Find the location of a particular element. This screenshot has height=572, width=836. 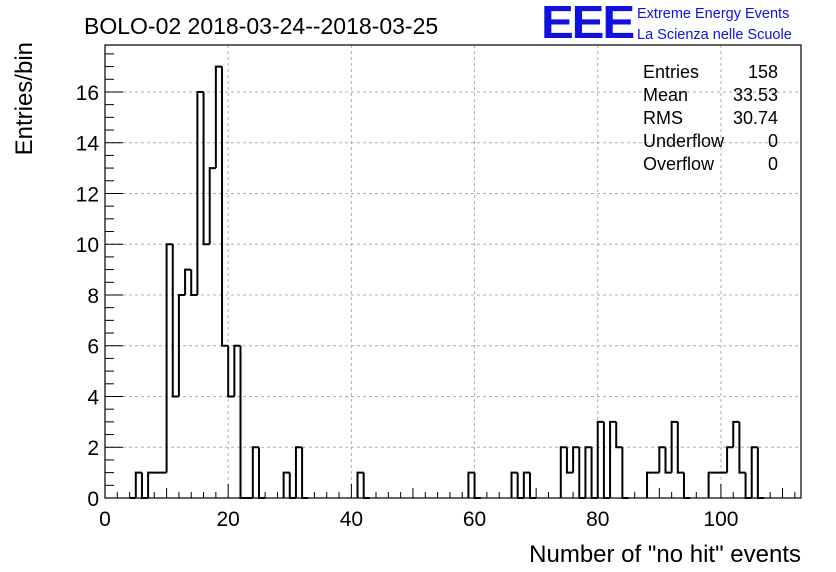

x-tick-label: 20 is located at coordinates (228, 519).